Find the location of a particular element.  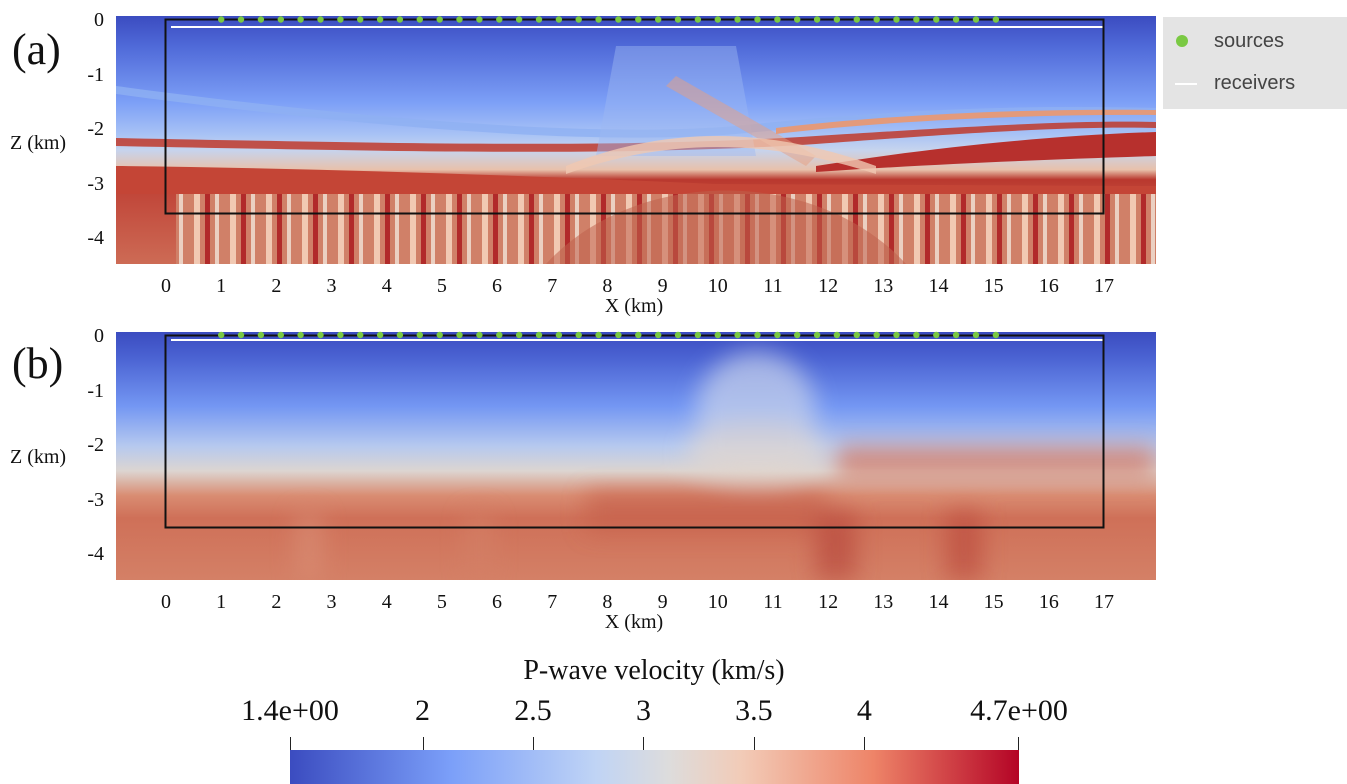

x-tick-label: 6 is located at coordinates (497, 286).